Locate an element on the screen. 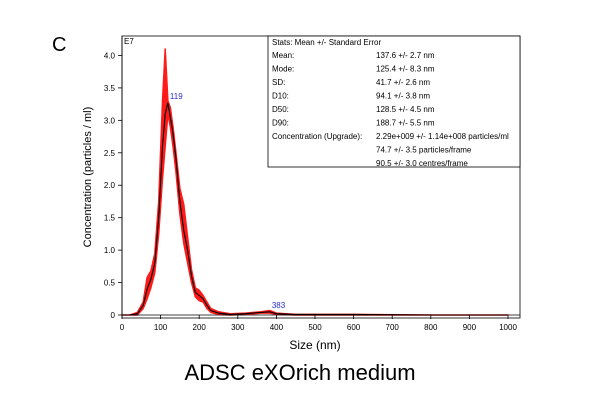 Image resolution: width=600 pixels, height=400 pixels. peak-annotation: 119 is located at coordinates (176, 96).